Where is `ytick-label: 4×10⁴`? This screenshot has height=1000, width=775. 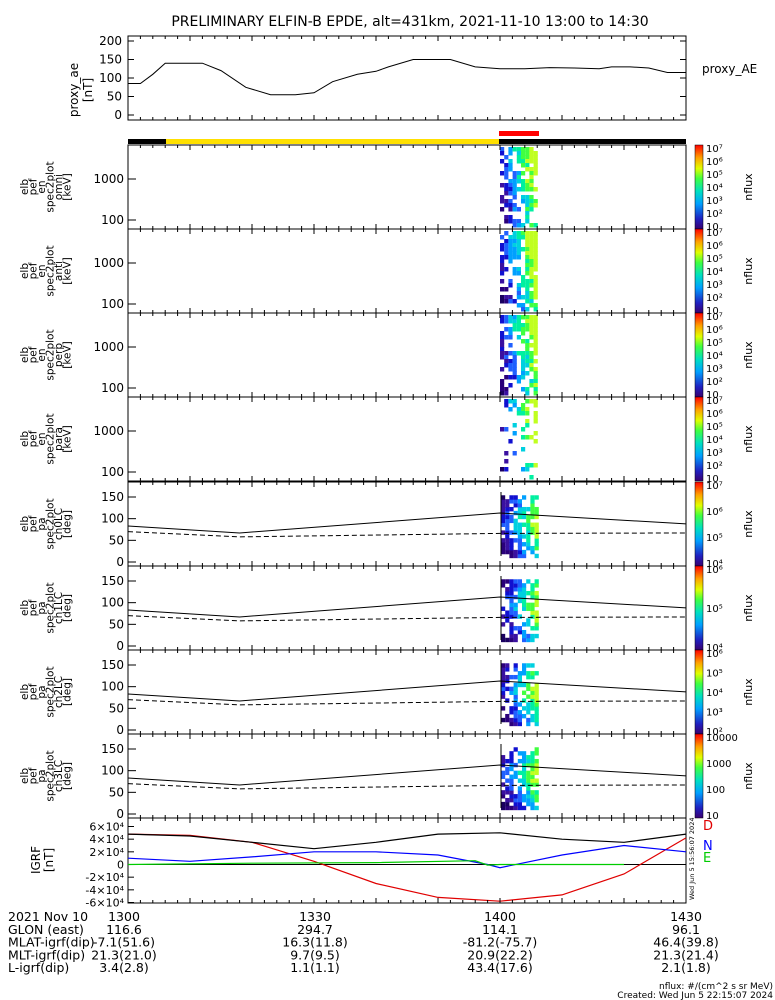 ytick-label: 4×10⁴ is located at coordinates (106, 839).